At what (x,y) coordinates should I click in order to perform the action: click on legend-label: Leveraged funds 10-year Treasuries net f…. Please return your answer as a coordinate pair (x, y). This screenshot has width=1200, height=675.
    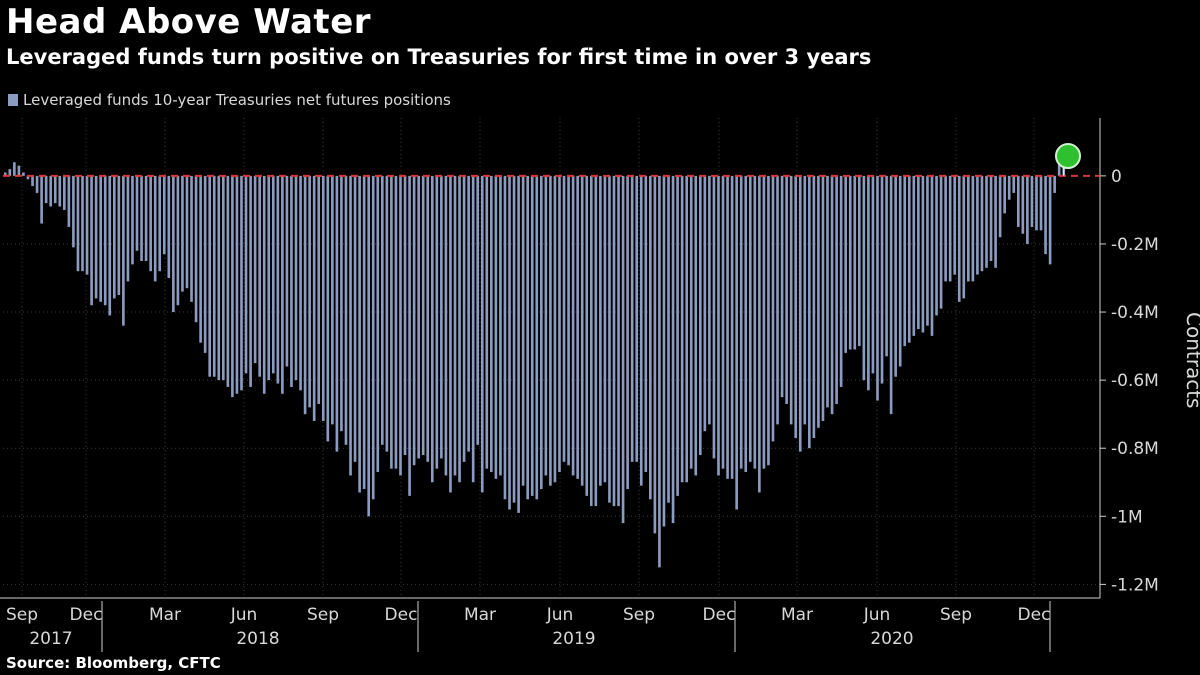
    Looking at the image, I should click on (237, 100).